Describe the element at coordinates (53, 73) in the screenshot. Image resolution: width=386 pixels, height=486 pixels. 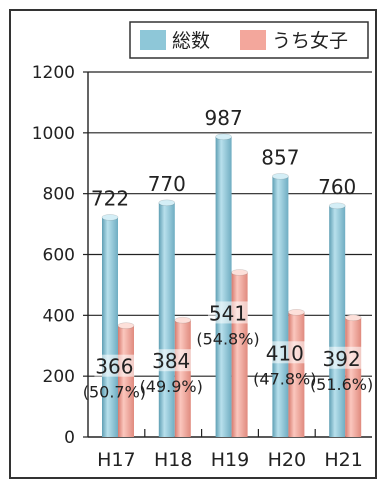
I see `y-tick-label: 1200` at that location.